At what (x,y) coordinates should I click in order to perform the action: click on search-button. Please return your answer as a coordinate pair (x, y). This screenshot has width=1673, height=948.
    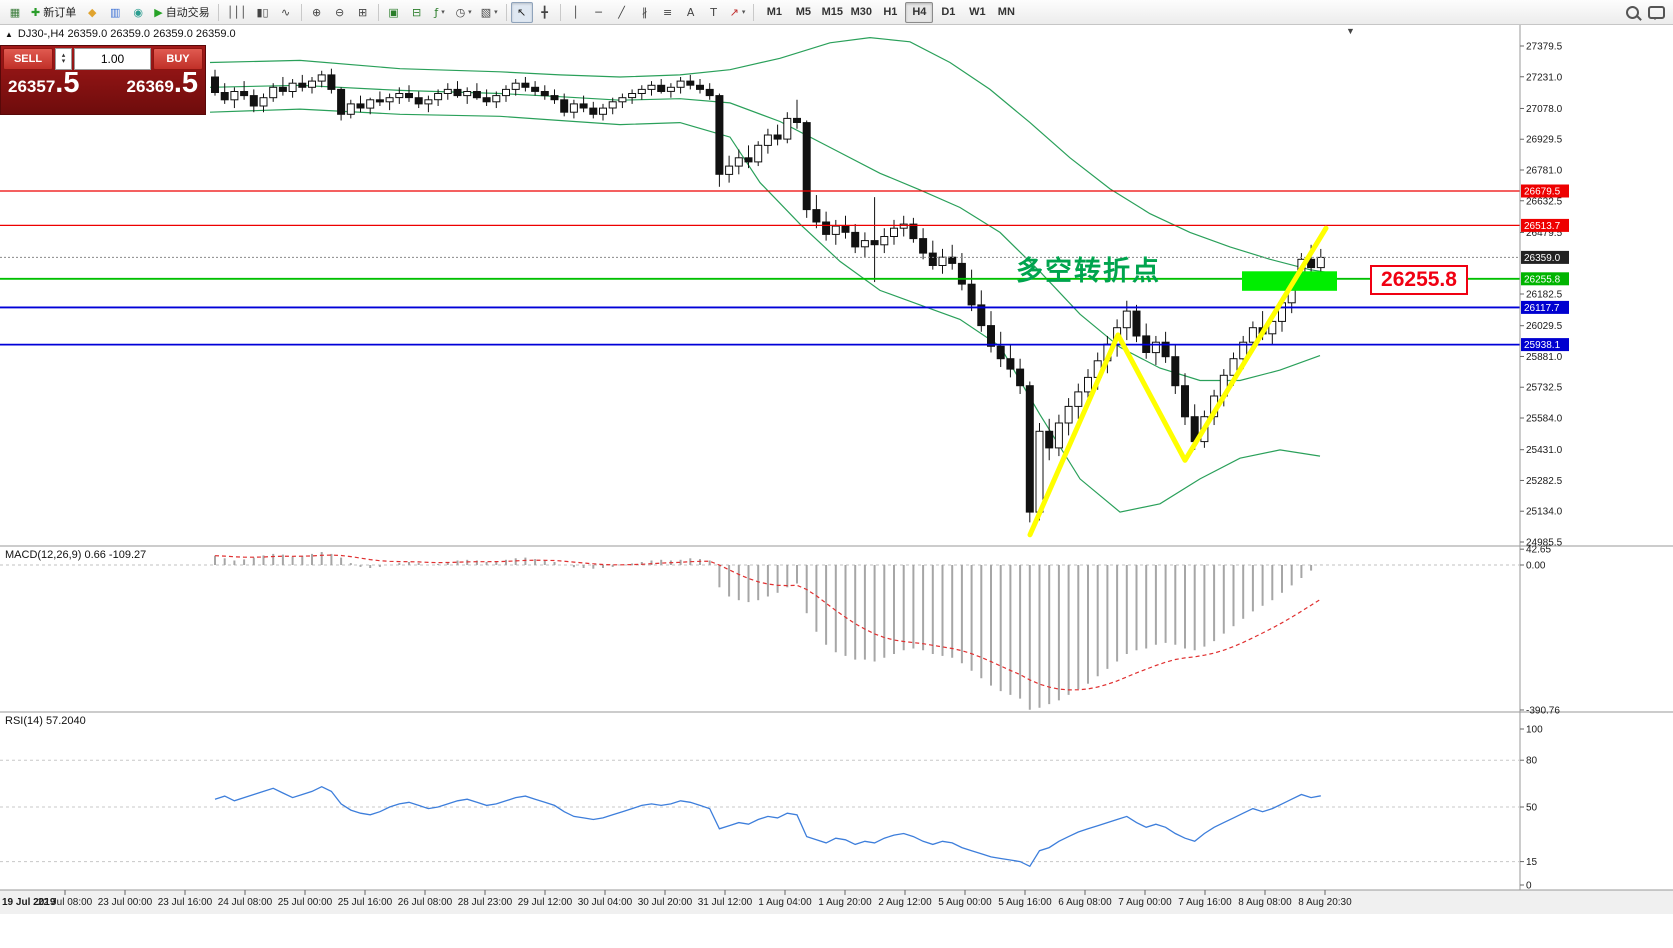
    Looking at the image, I should click on (1632, 12).